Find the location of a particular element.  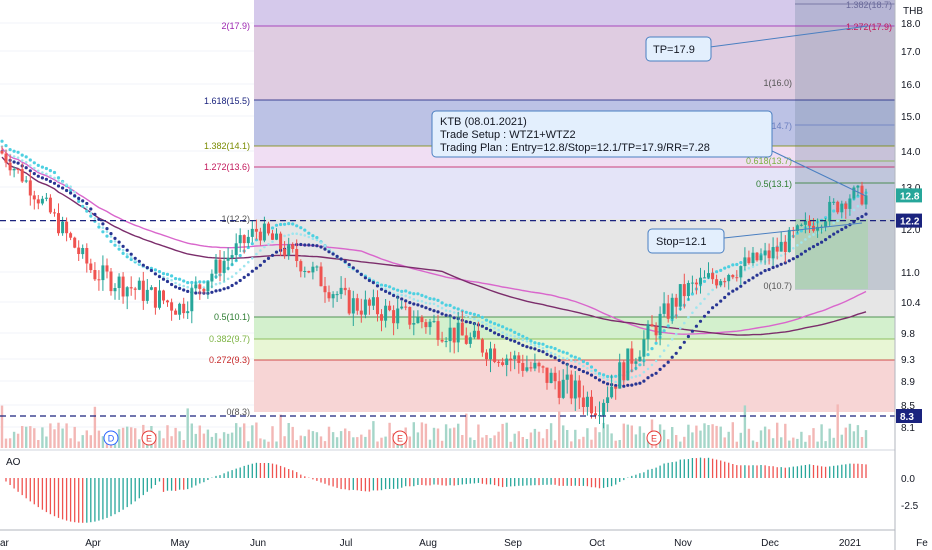

ao-histogram is located at coordinates (436, 490).